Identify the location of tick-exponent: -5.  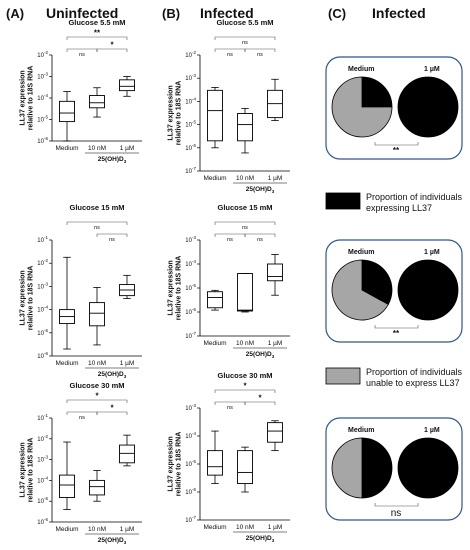
(46, 330).